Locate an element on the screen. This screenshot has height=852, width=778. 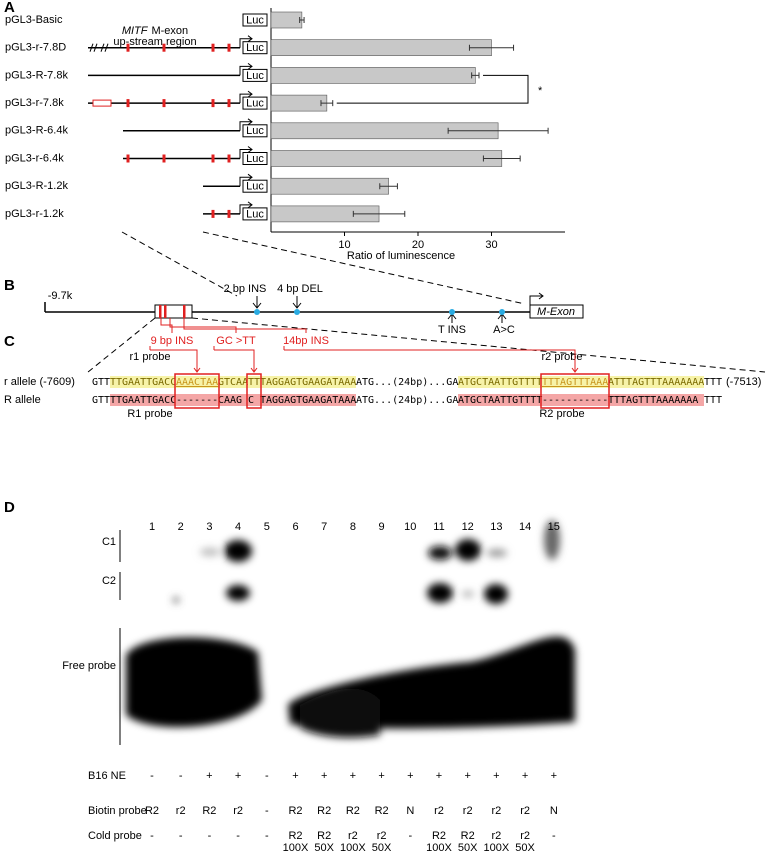
lane-number: 15 is located at coordinates (554, 527).